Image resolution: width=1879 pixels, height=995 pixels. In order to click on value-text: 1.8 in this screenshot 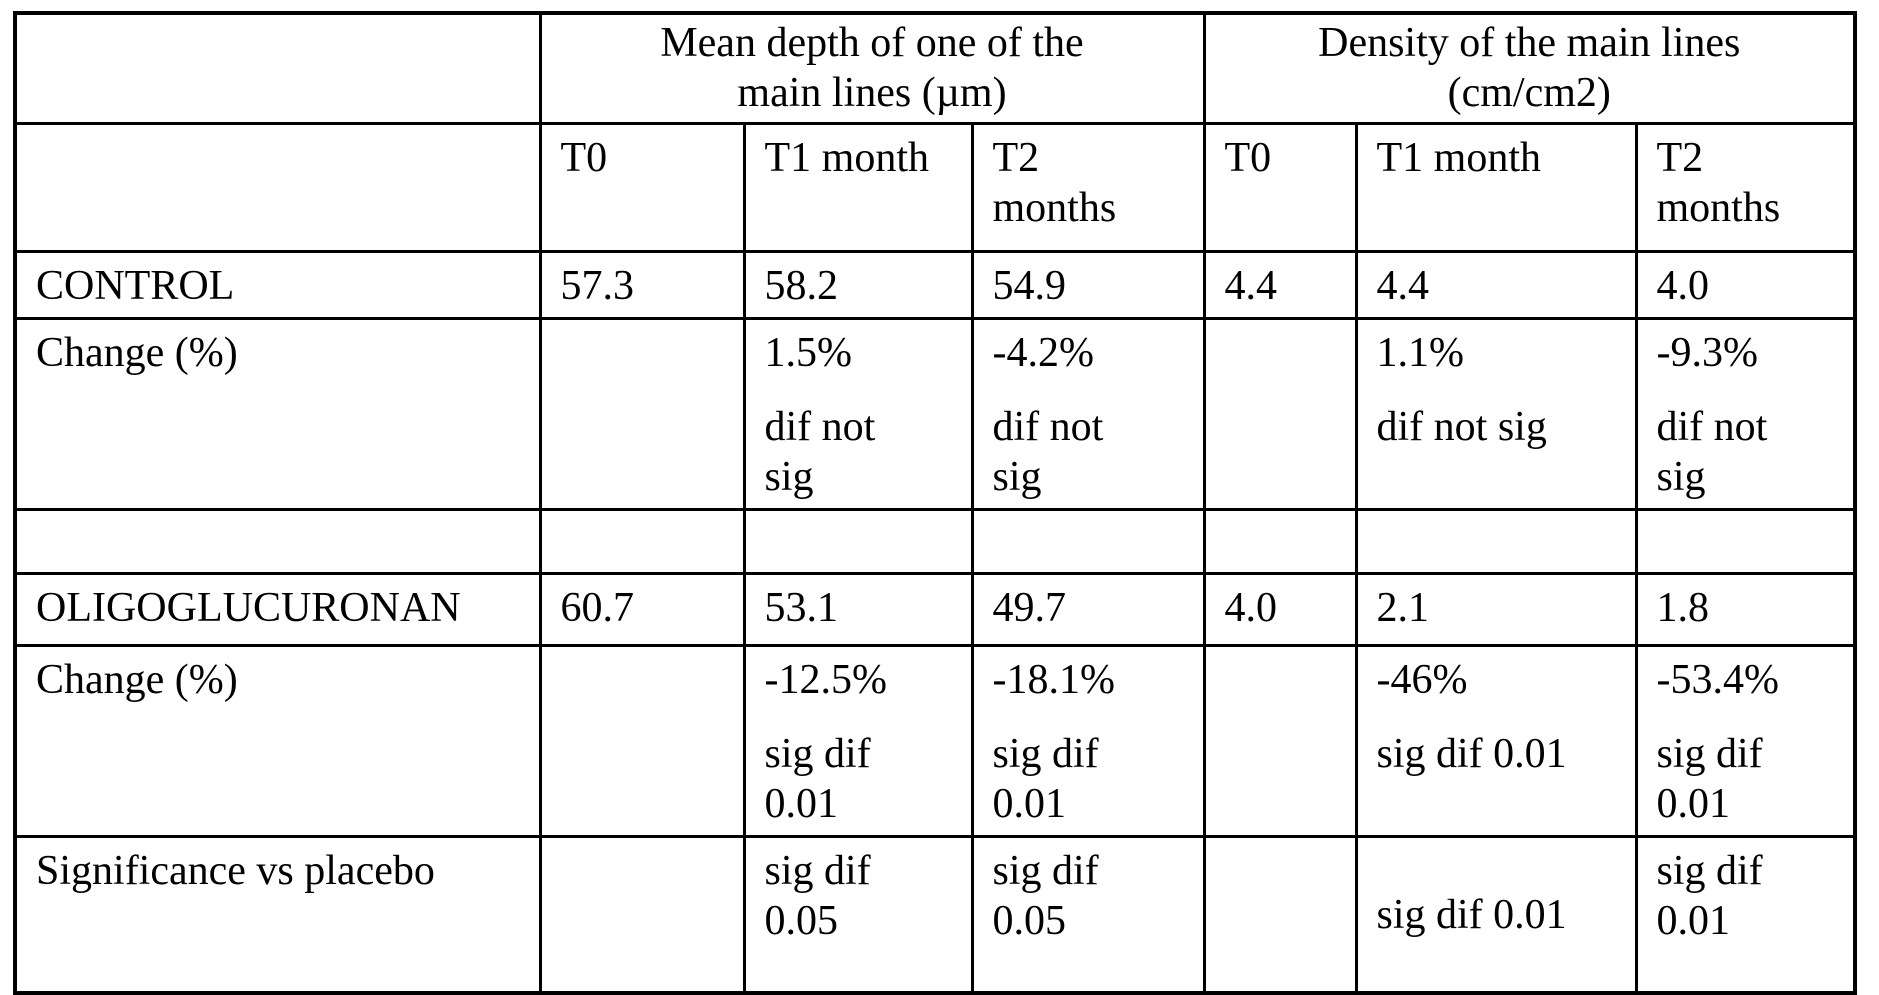, I will do `click(1683, 607)`.